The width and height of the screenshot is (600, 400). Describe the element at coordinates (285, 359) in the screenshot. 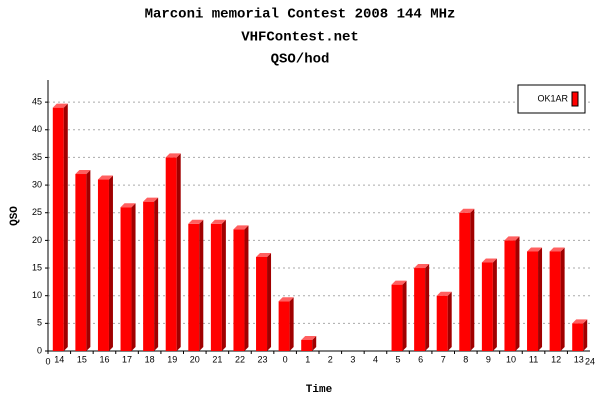

I see `x-tick-label: 0` at that location.